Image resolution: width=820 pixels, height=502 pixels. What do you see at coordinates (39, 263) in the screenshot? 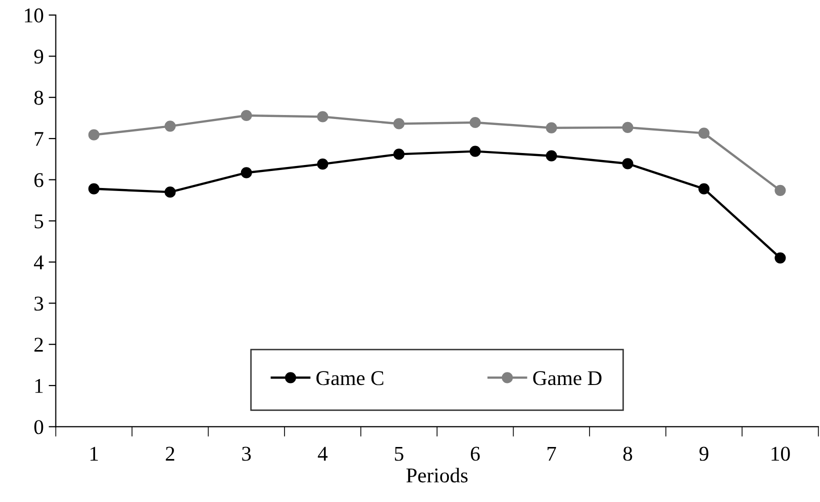
I see `y-tick-label: 4` at bounding box center [39, 263].